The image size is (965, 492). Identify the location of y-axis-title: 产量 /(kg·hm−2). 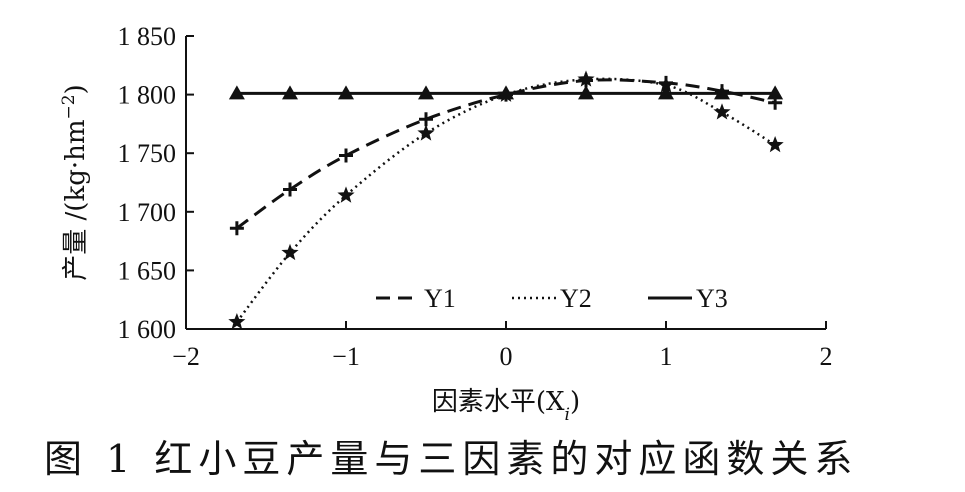
(75, 182).